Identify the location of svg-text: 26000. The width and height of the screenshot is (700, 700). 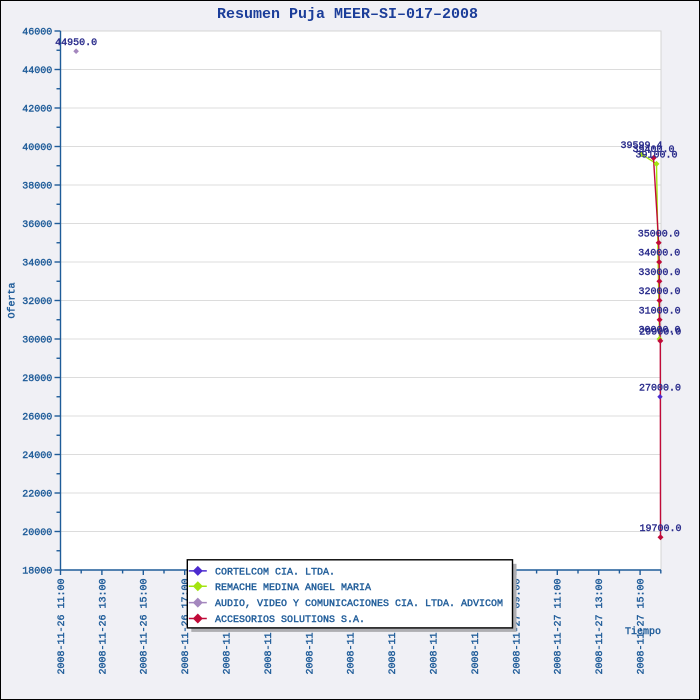
(37, 418).